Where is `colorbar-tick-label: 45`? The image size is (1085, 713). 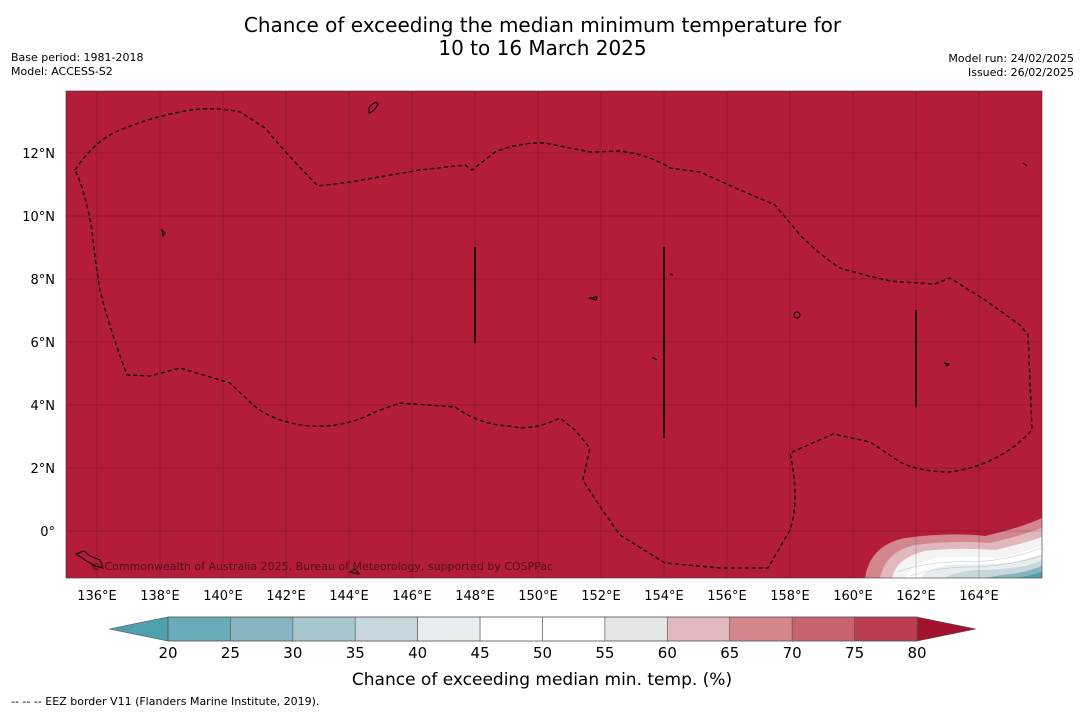 colorbar-tick-label: 45 is located at coordinates (480, 653).